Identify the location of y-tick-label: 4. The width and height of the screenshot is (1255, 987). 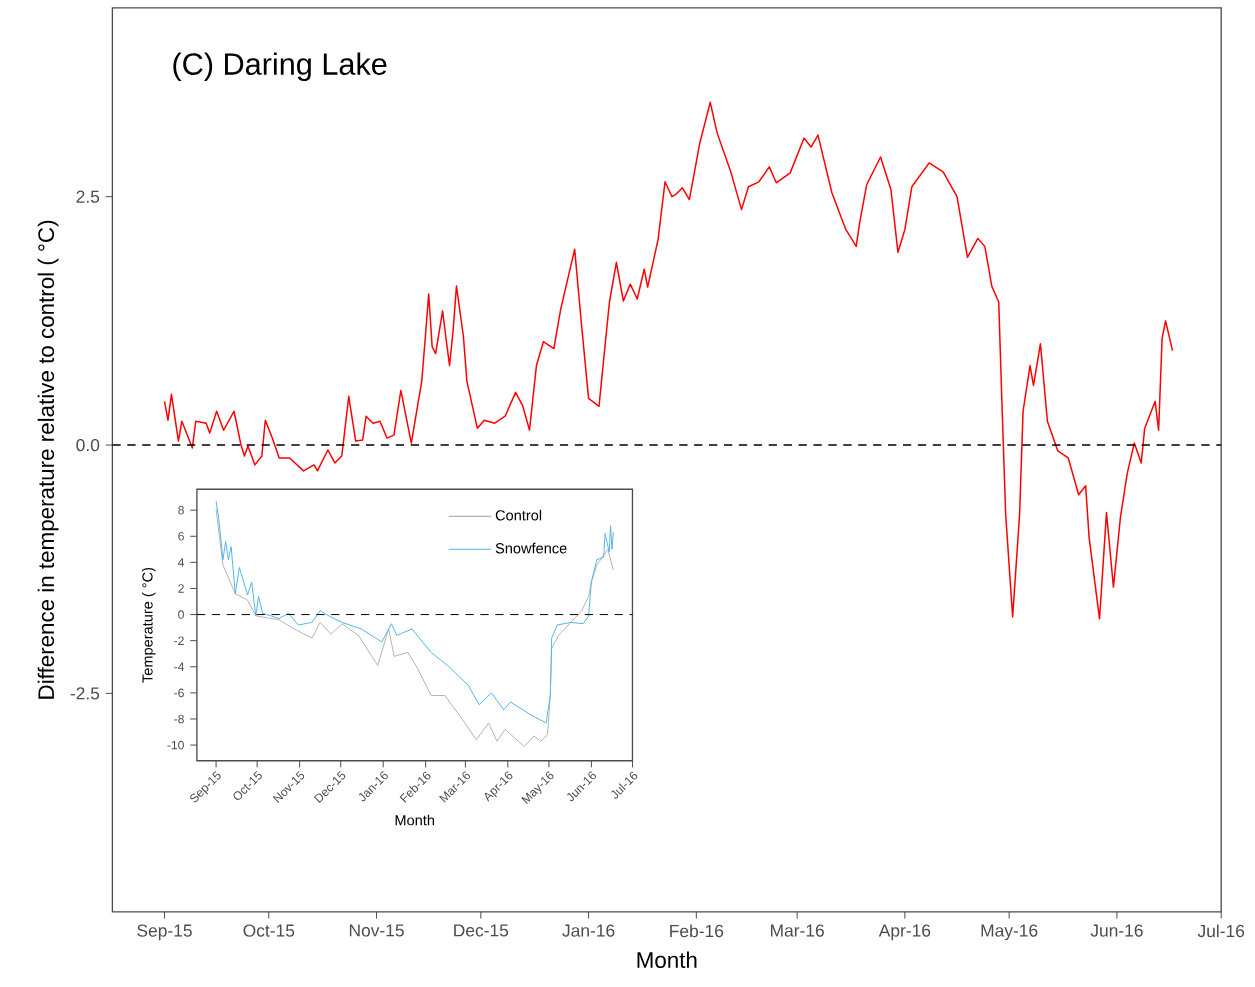
(181, 562).